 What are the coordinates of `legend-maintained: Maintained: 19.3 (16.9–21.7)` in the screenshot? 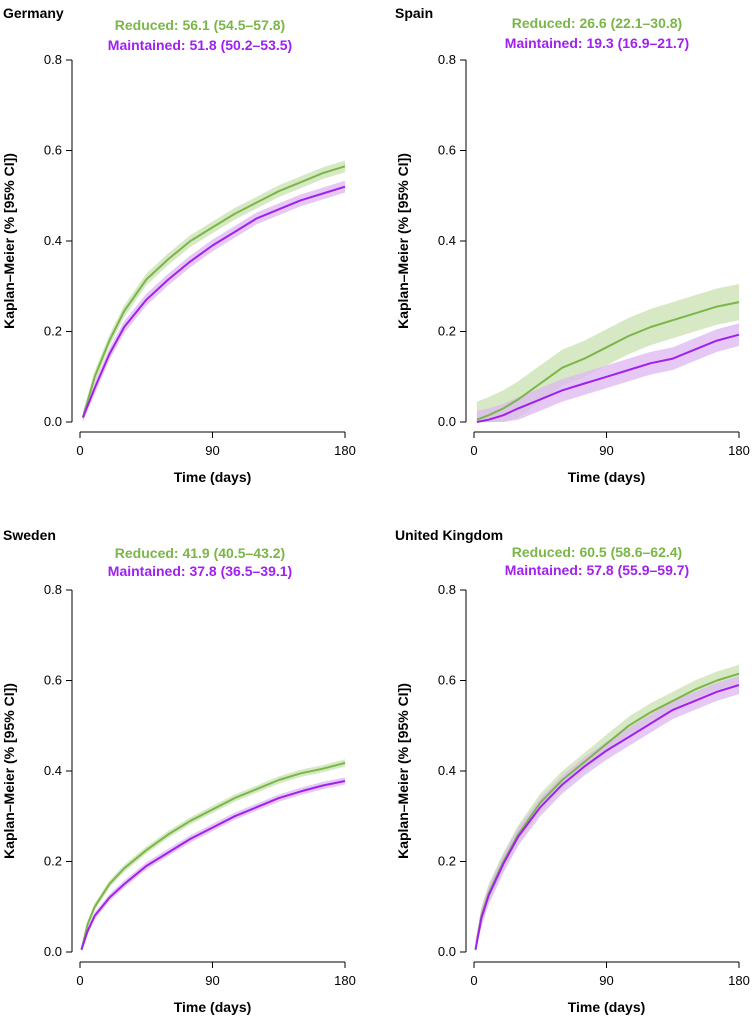 It's located at (597, 43).